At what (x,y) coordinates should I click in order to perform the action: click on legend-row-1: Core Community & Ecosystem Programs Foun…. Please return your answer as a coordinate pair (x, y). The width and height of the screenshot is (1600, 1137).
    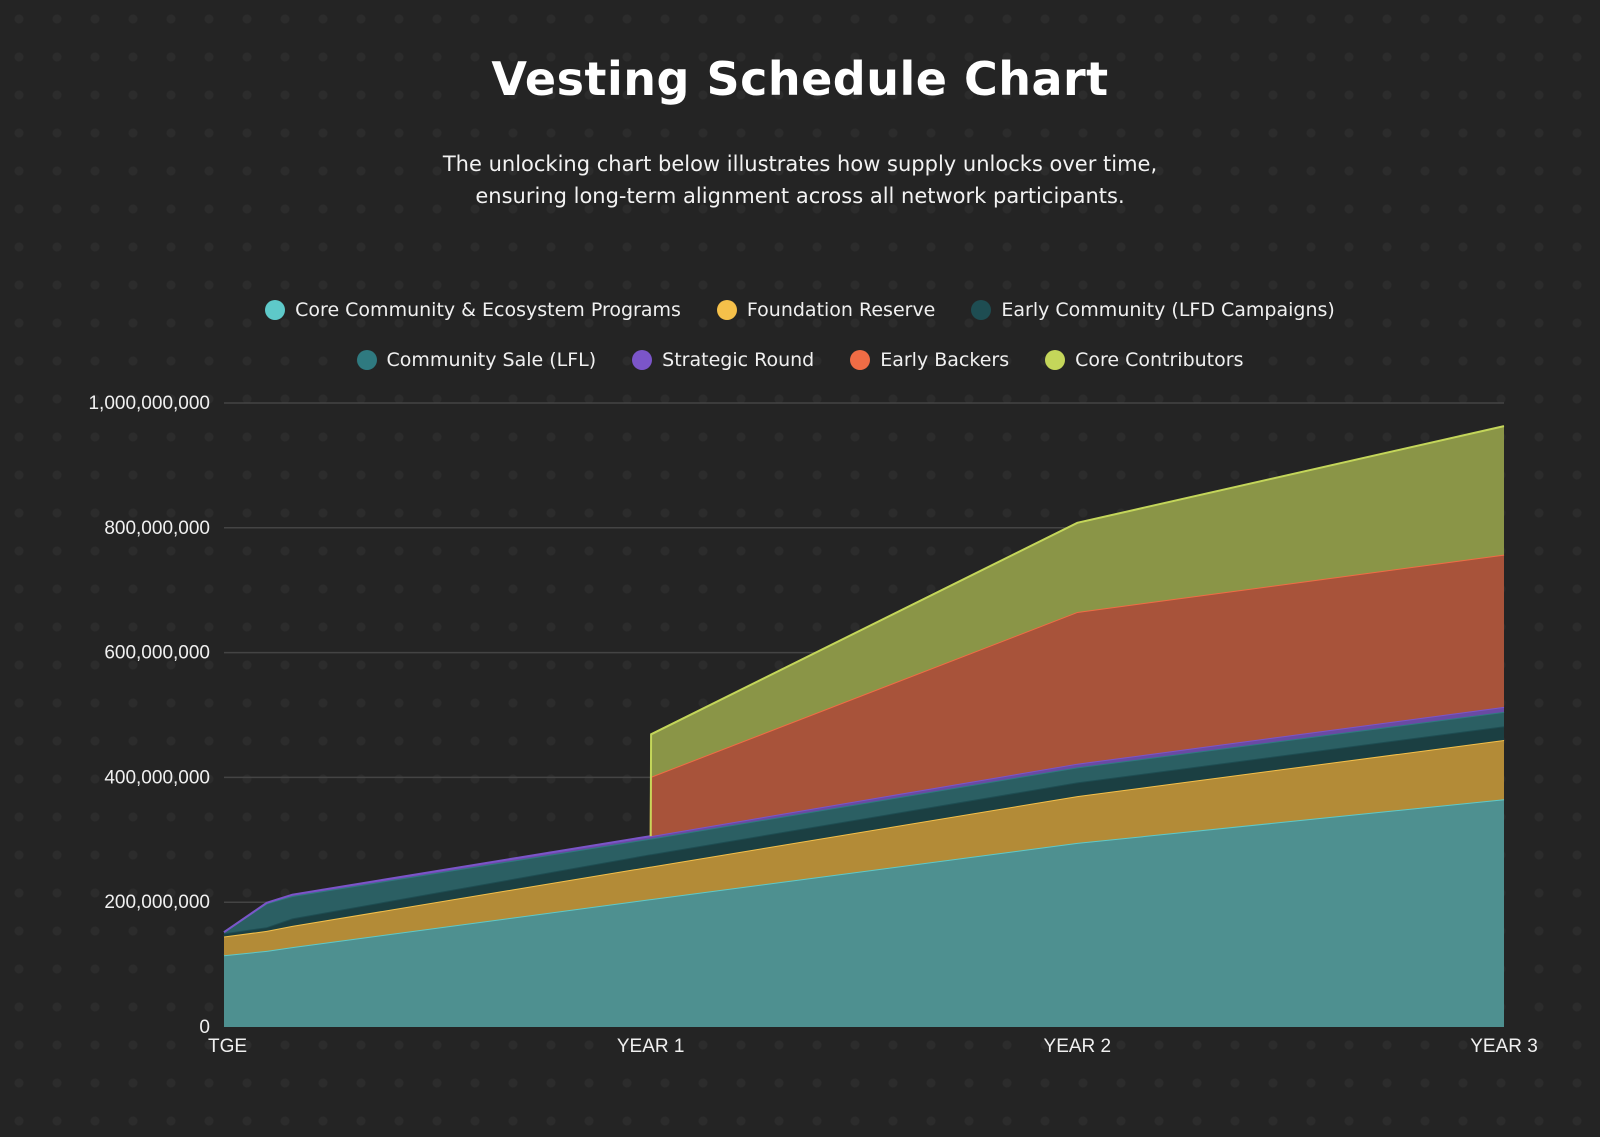
    Looking at the image, I should click on (800, 310).